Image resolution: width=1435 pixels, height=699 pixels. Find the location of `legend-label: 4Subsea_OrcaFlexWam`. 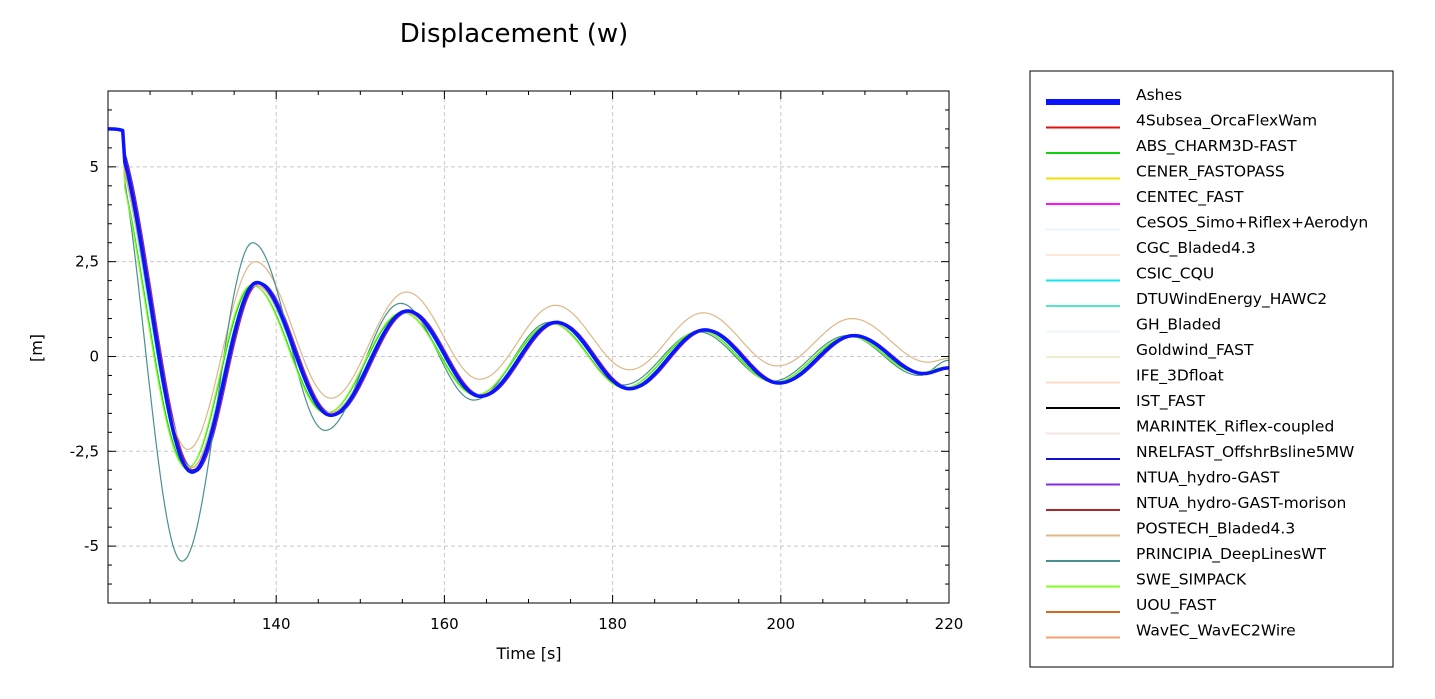

legend-label: 4Subsea_OrcaFlexWam is located at coordinates (1226, 121).